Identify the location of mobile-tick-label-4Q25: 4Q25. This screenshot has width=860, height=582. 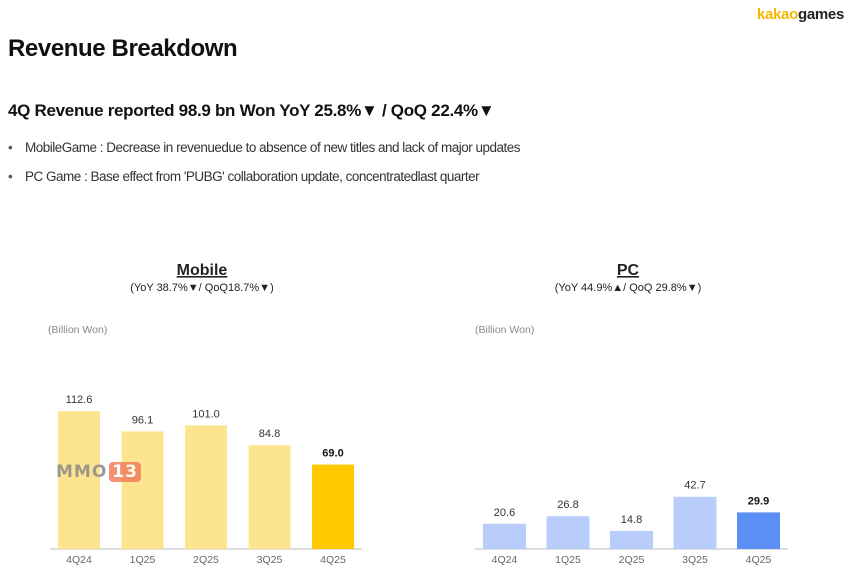
(333, 560).